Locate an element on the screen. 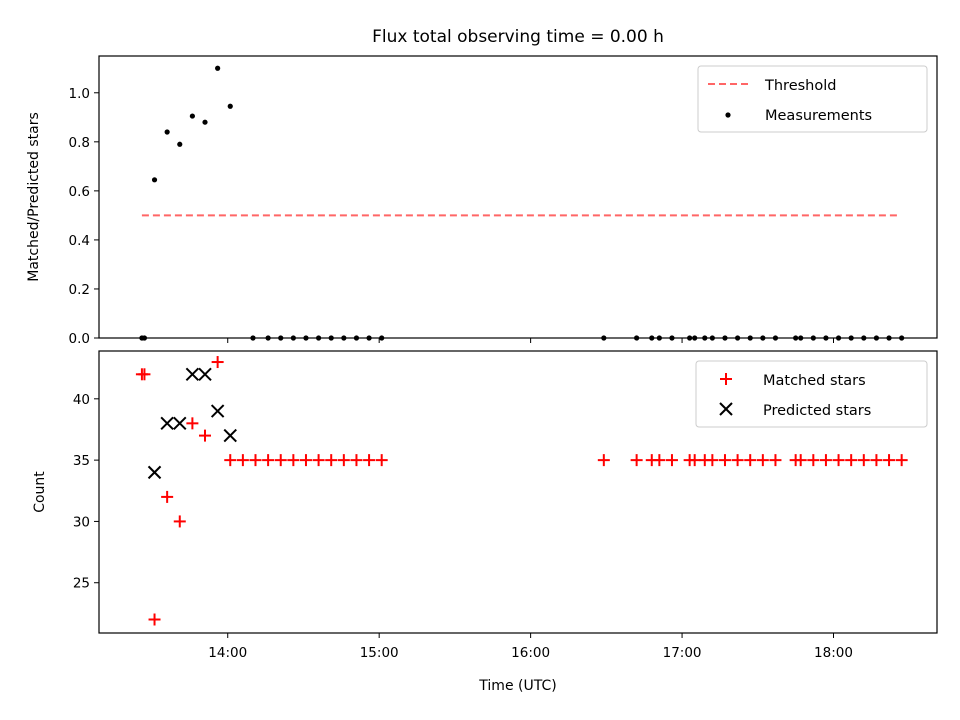 This screenshot has width=960, height=720. bottom-legend: Matched stars Predicted stars is located at coordinates (811, 394).